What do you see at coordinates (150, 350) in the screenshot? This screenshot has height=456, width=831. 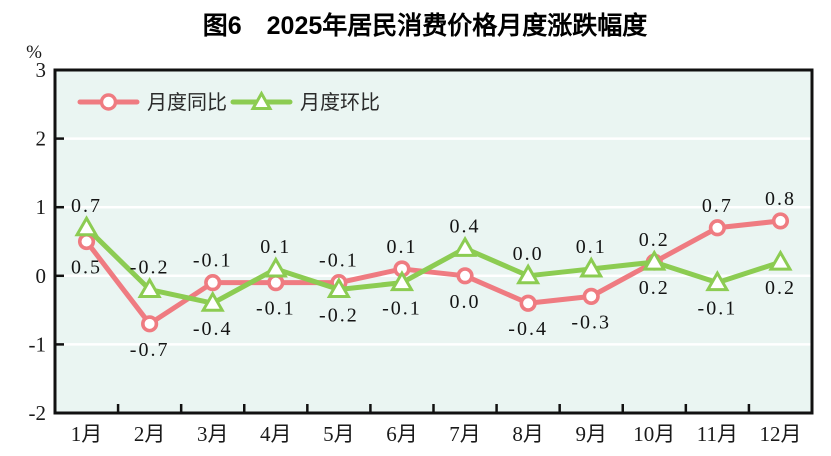 I see `data-point-label: -0.7` at bounding box center [150, 350].